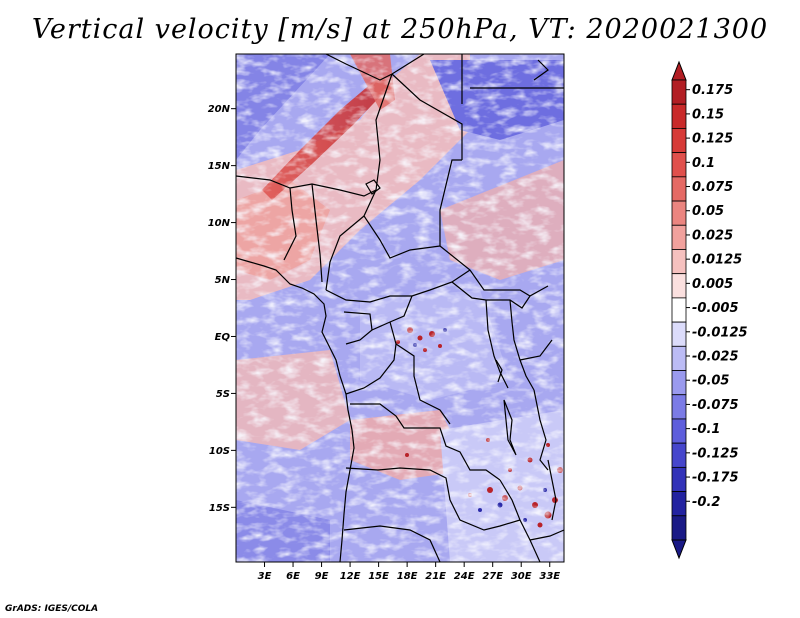  What do you see at coordinates (521, 576) in the screenshot?
I see `lon-tick-label: 30E` at bounding box center [521, 576].